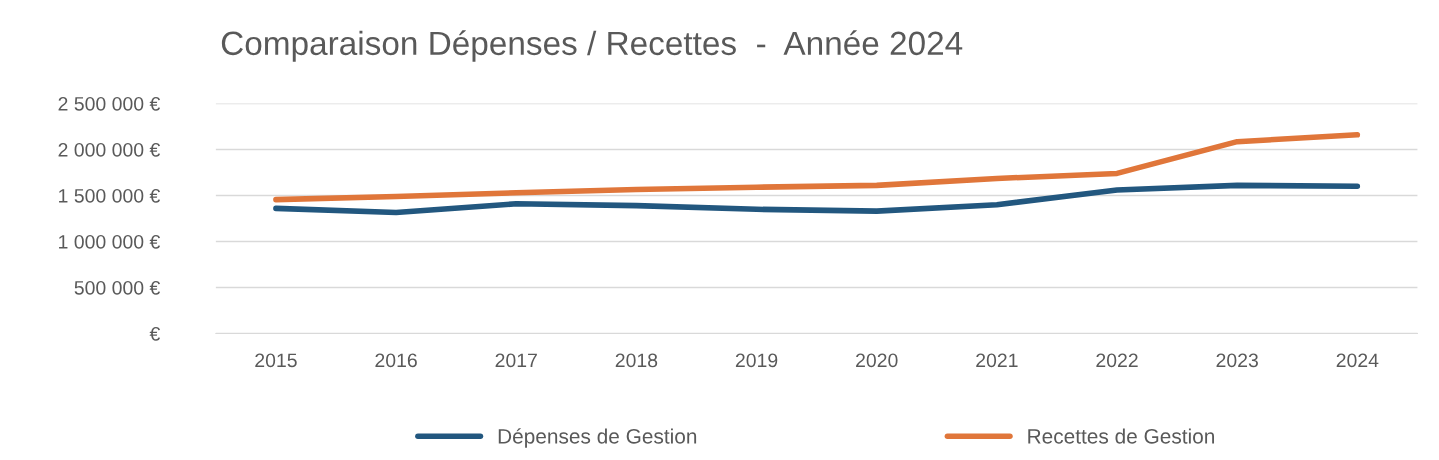 This screenshot has width=1439, height=460. I want to click on x-tick-label: 2023, so click(1237, 360).